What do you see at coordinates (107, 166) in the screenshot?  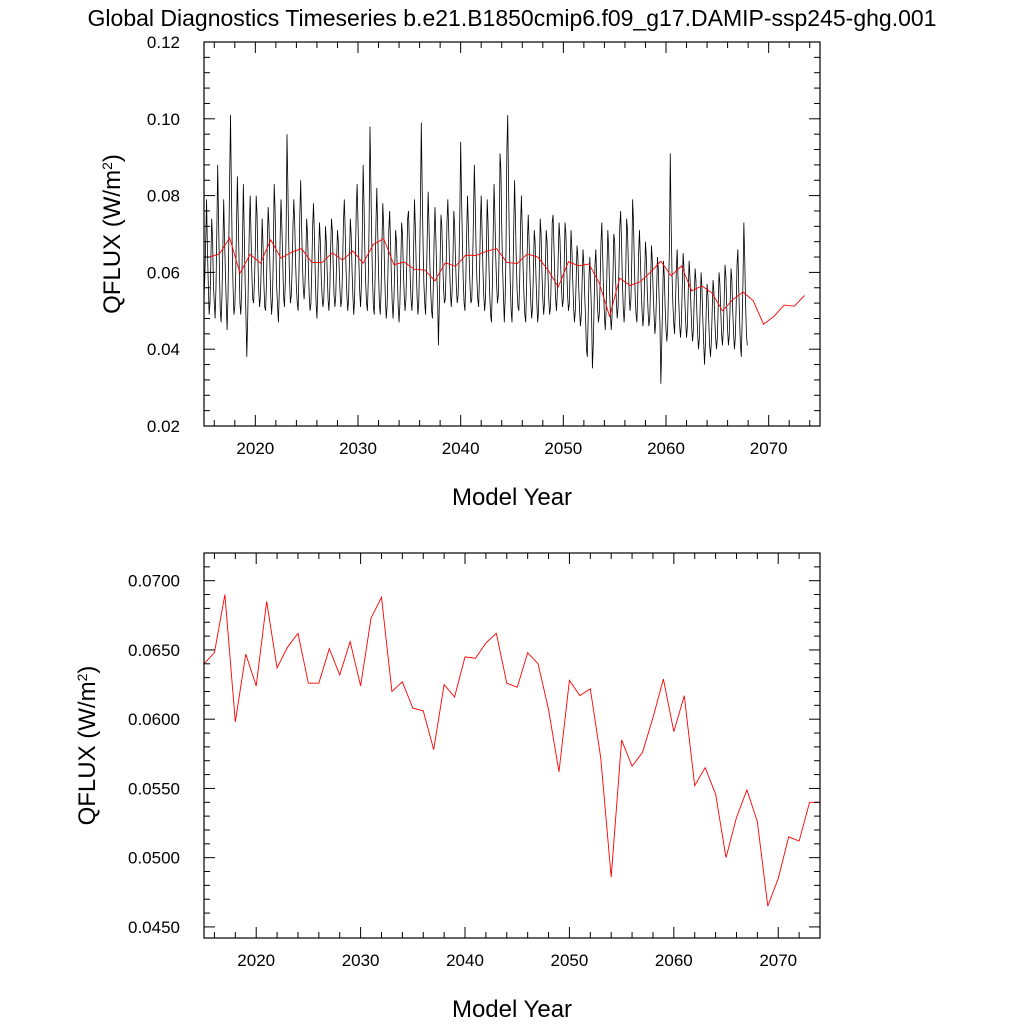 I see `top-panel-y-axis-label-superscript: 2` at bounding box center [107, 166].